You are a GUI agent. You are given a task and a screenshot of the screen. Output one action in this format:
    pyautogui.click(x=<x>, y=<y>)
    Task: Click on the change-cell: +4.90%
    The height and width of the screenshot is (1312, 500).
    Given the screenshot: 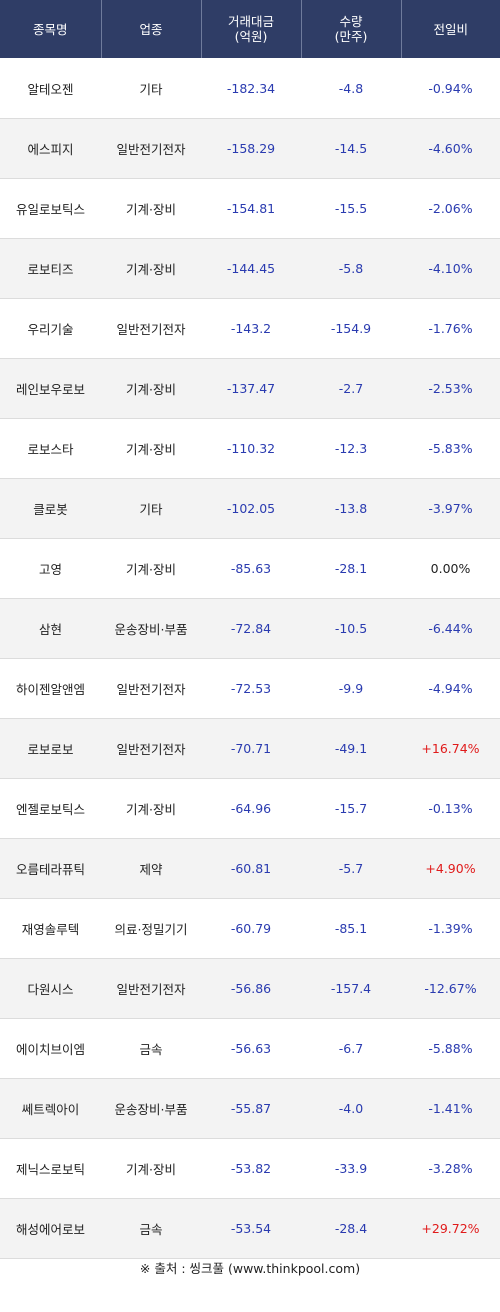 What is the action you would take?
    pyautogui.click(x=450, y=868)
    